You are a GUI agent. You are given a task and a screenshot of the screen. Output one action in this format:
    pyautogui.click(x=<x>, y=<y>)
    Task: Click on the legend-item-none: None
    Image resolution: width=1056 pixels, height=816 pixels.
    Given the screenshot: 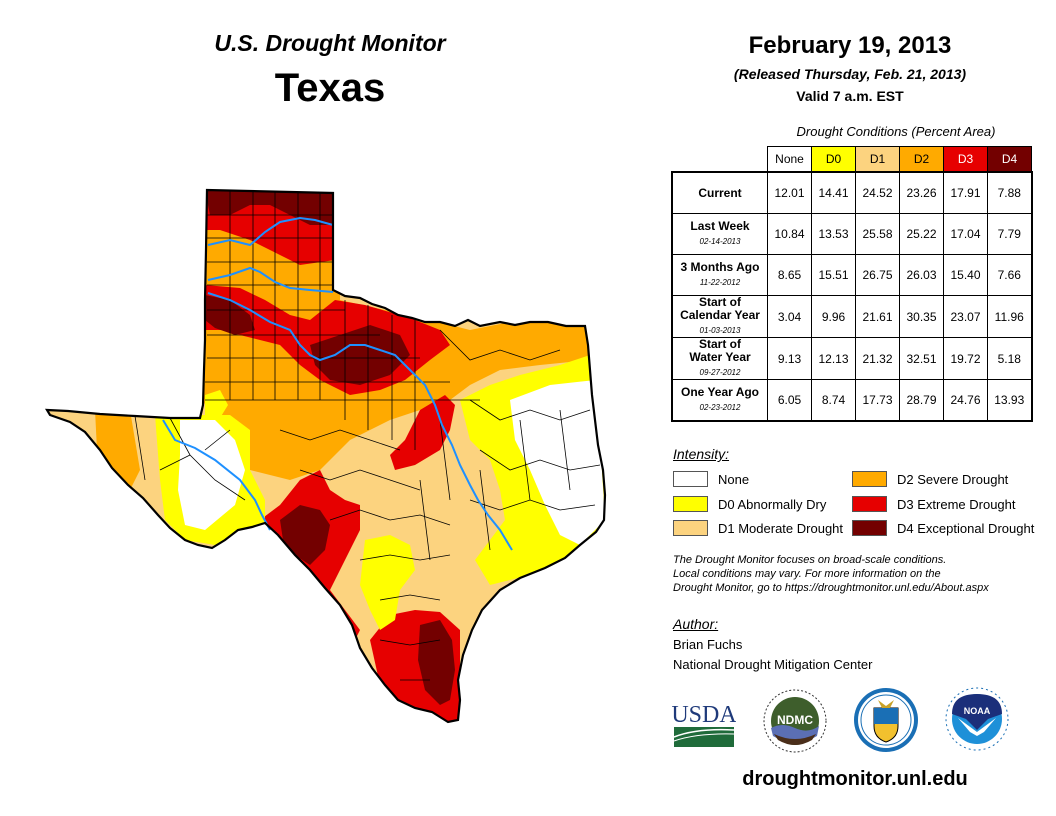 What is the action you would take?
    pyautogui.click(x=711, y=479)
    